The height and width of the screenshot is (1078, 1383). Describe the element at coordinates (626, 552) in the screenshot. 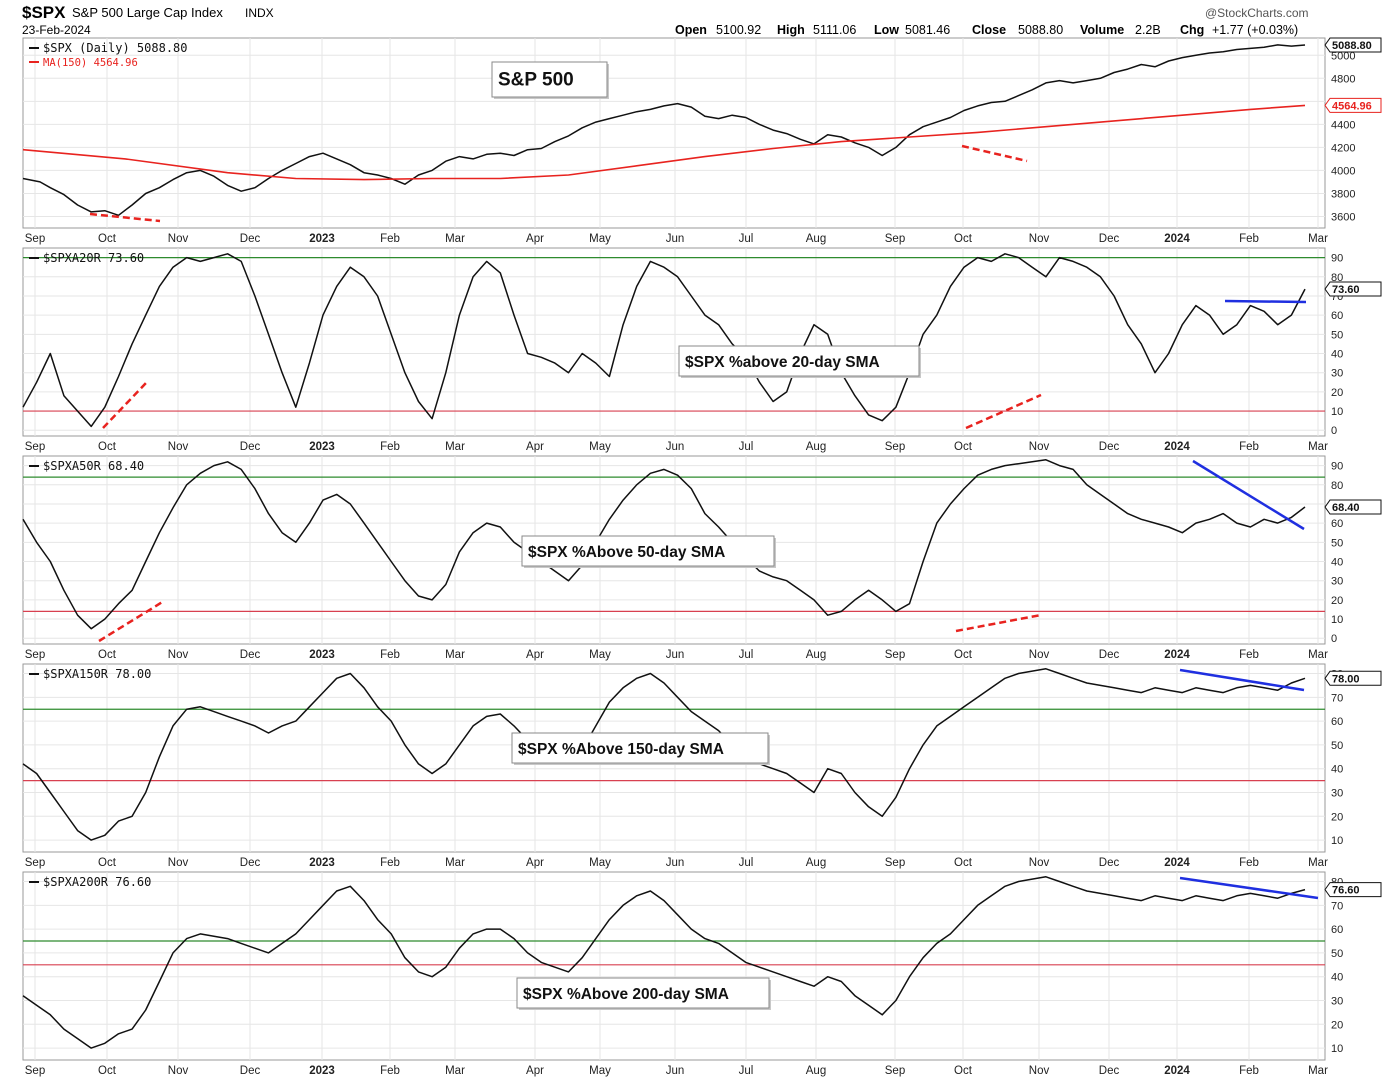

I see `annotation-label: $SPX %Above 50-day SMA` at that location.